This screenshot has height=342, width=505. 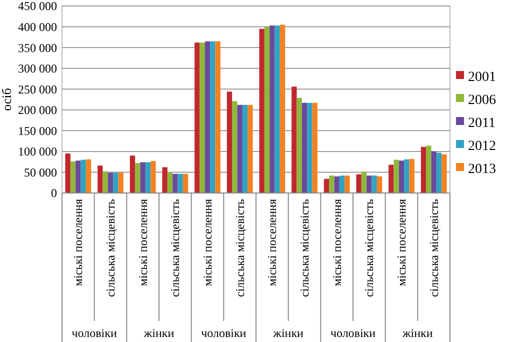 I want to click on y-tick-label: 100 000, so click(x=37, y=151).